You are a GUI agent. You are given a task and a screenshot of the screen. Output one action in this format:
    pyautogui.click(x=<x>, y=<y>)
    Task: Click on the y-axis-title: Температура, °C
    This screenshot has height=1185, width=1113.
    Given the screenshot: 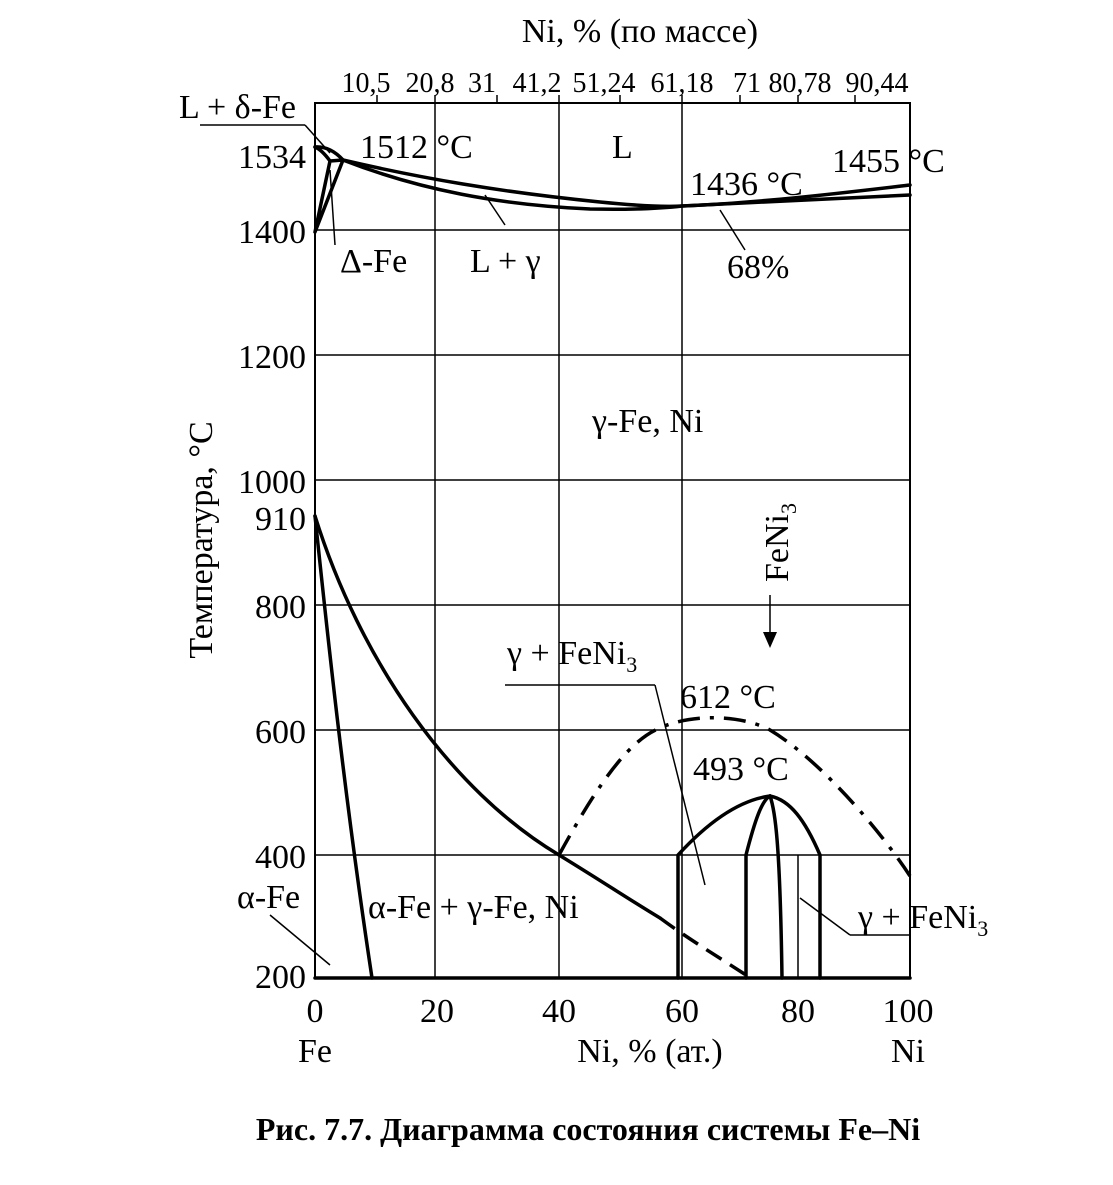 What is the action you would take?
    pyautogui.click(x=201, y=539)
    